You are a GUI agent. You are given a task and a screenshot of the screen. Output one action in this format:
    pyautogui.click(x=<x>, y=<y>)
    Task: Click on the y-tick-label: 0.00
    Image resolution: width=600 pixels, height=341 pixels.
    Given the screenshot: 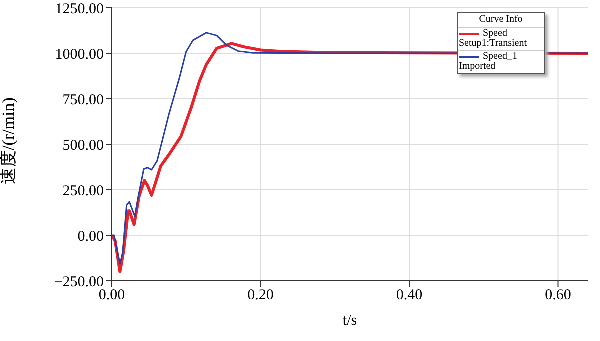 What is the action you would take?
    pyautogui.click(x=91, y=236)
    